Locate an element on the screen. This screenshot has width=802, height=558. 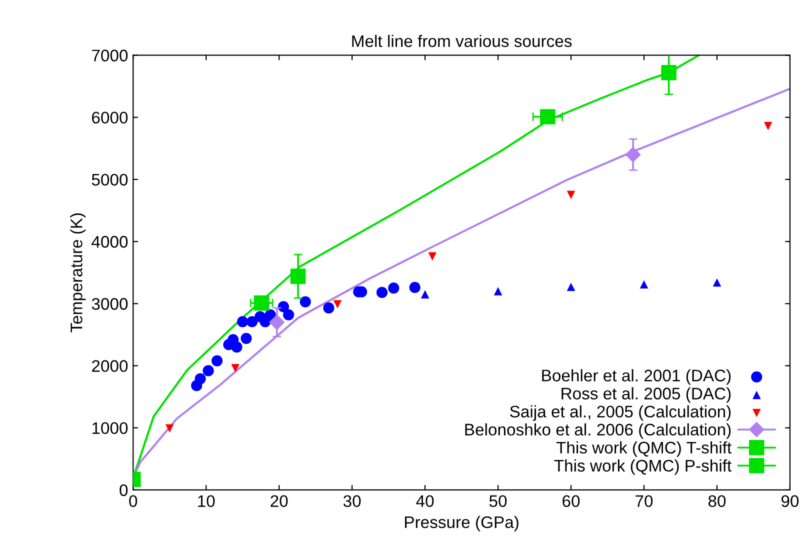
y-tick-label: 7000 is located at coordinates (110, 56).